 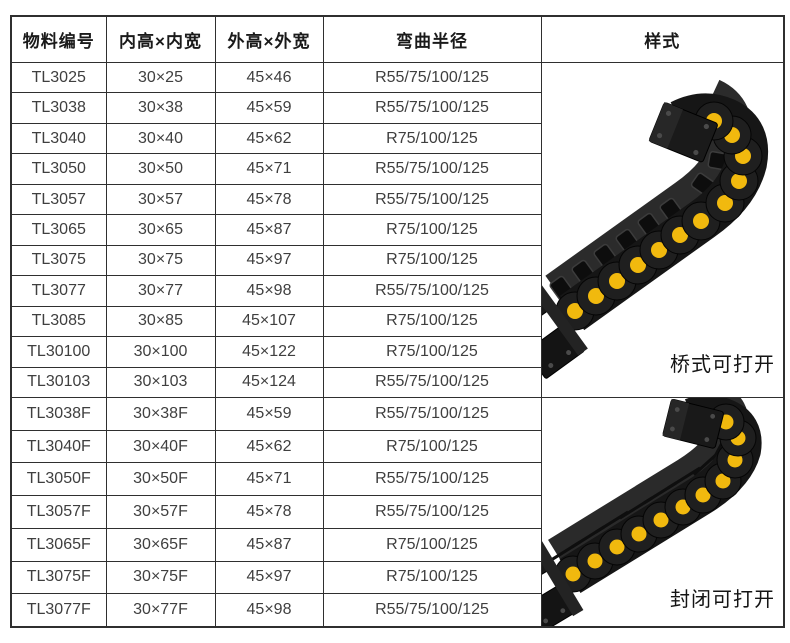 What do you see at coordinates (269, 77) in the screenshot?
I see `cell-outer-size: 45×46` at bounding box center [269, 77].